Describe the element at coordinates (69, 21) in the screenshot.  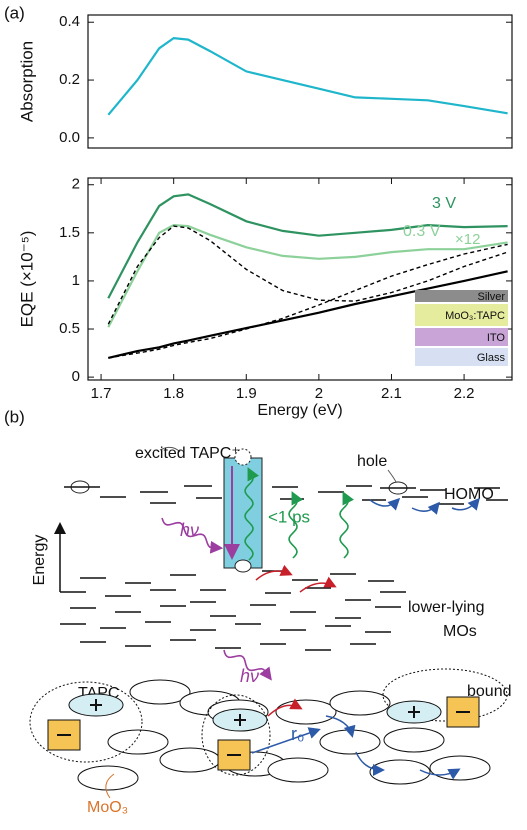
I see `y-tick-label: 0.4` at that location.